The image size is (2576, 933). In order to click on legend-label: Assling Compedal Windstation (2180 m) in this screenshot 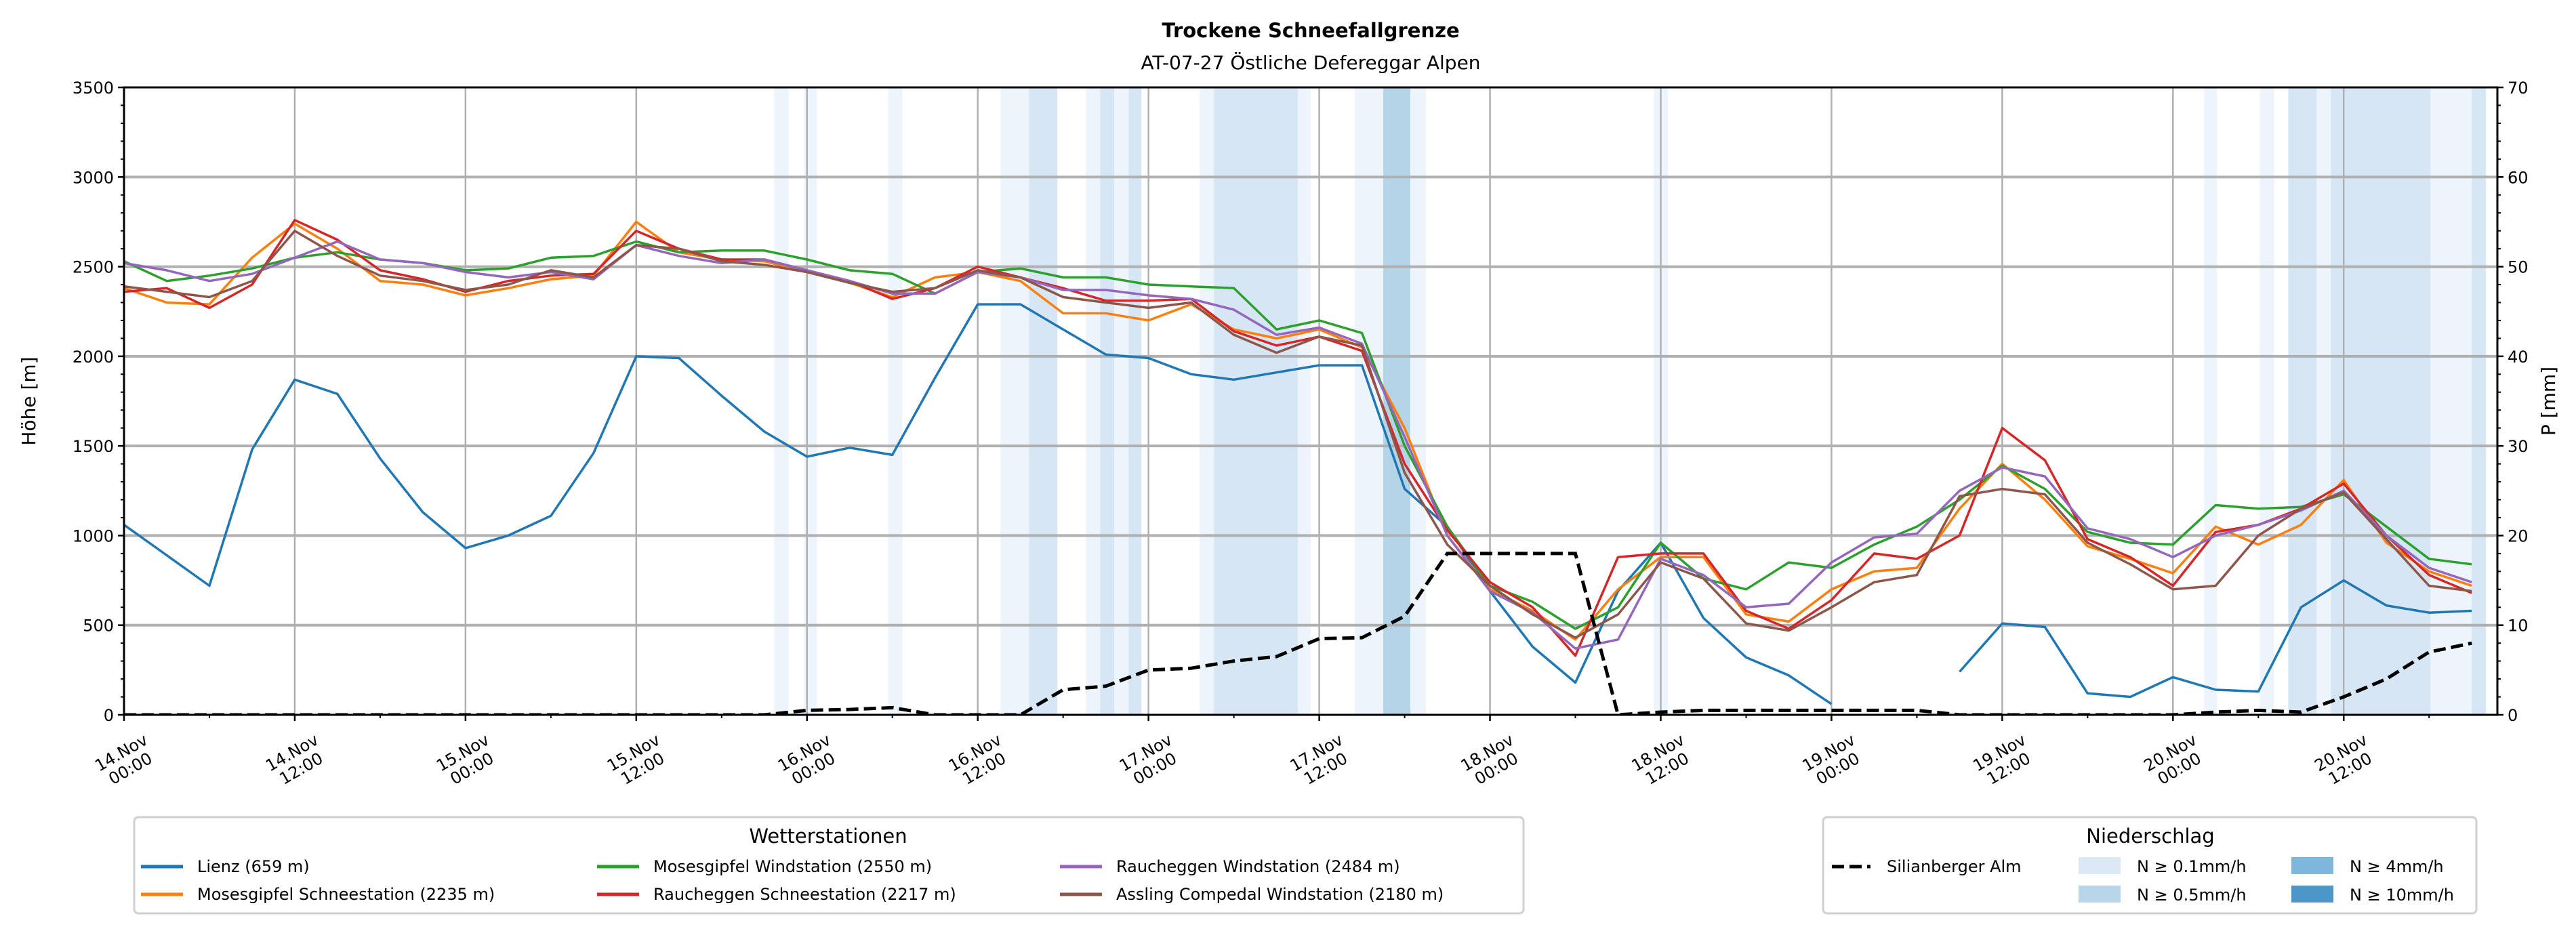, I will do `click(1280, 894)`.